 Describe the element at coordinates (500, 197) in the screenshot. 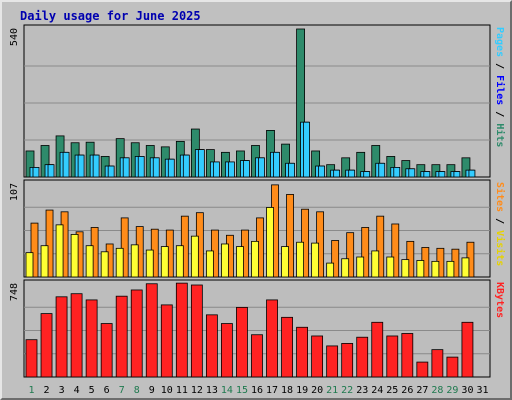

I see `legend-sites: Sites` at that location.